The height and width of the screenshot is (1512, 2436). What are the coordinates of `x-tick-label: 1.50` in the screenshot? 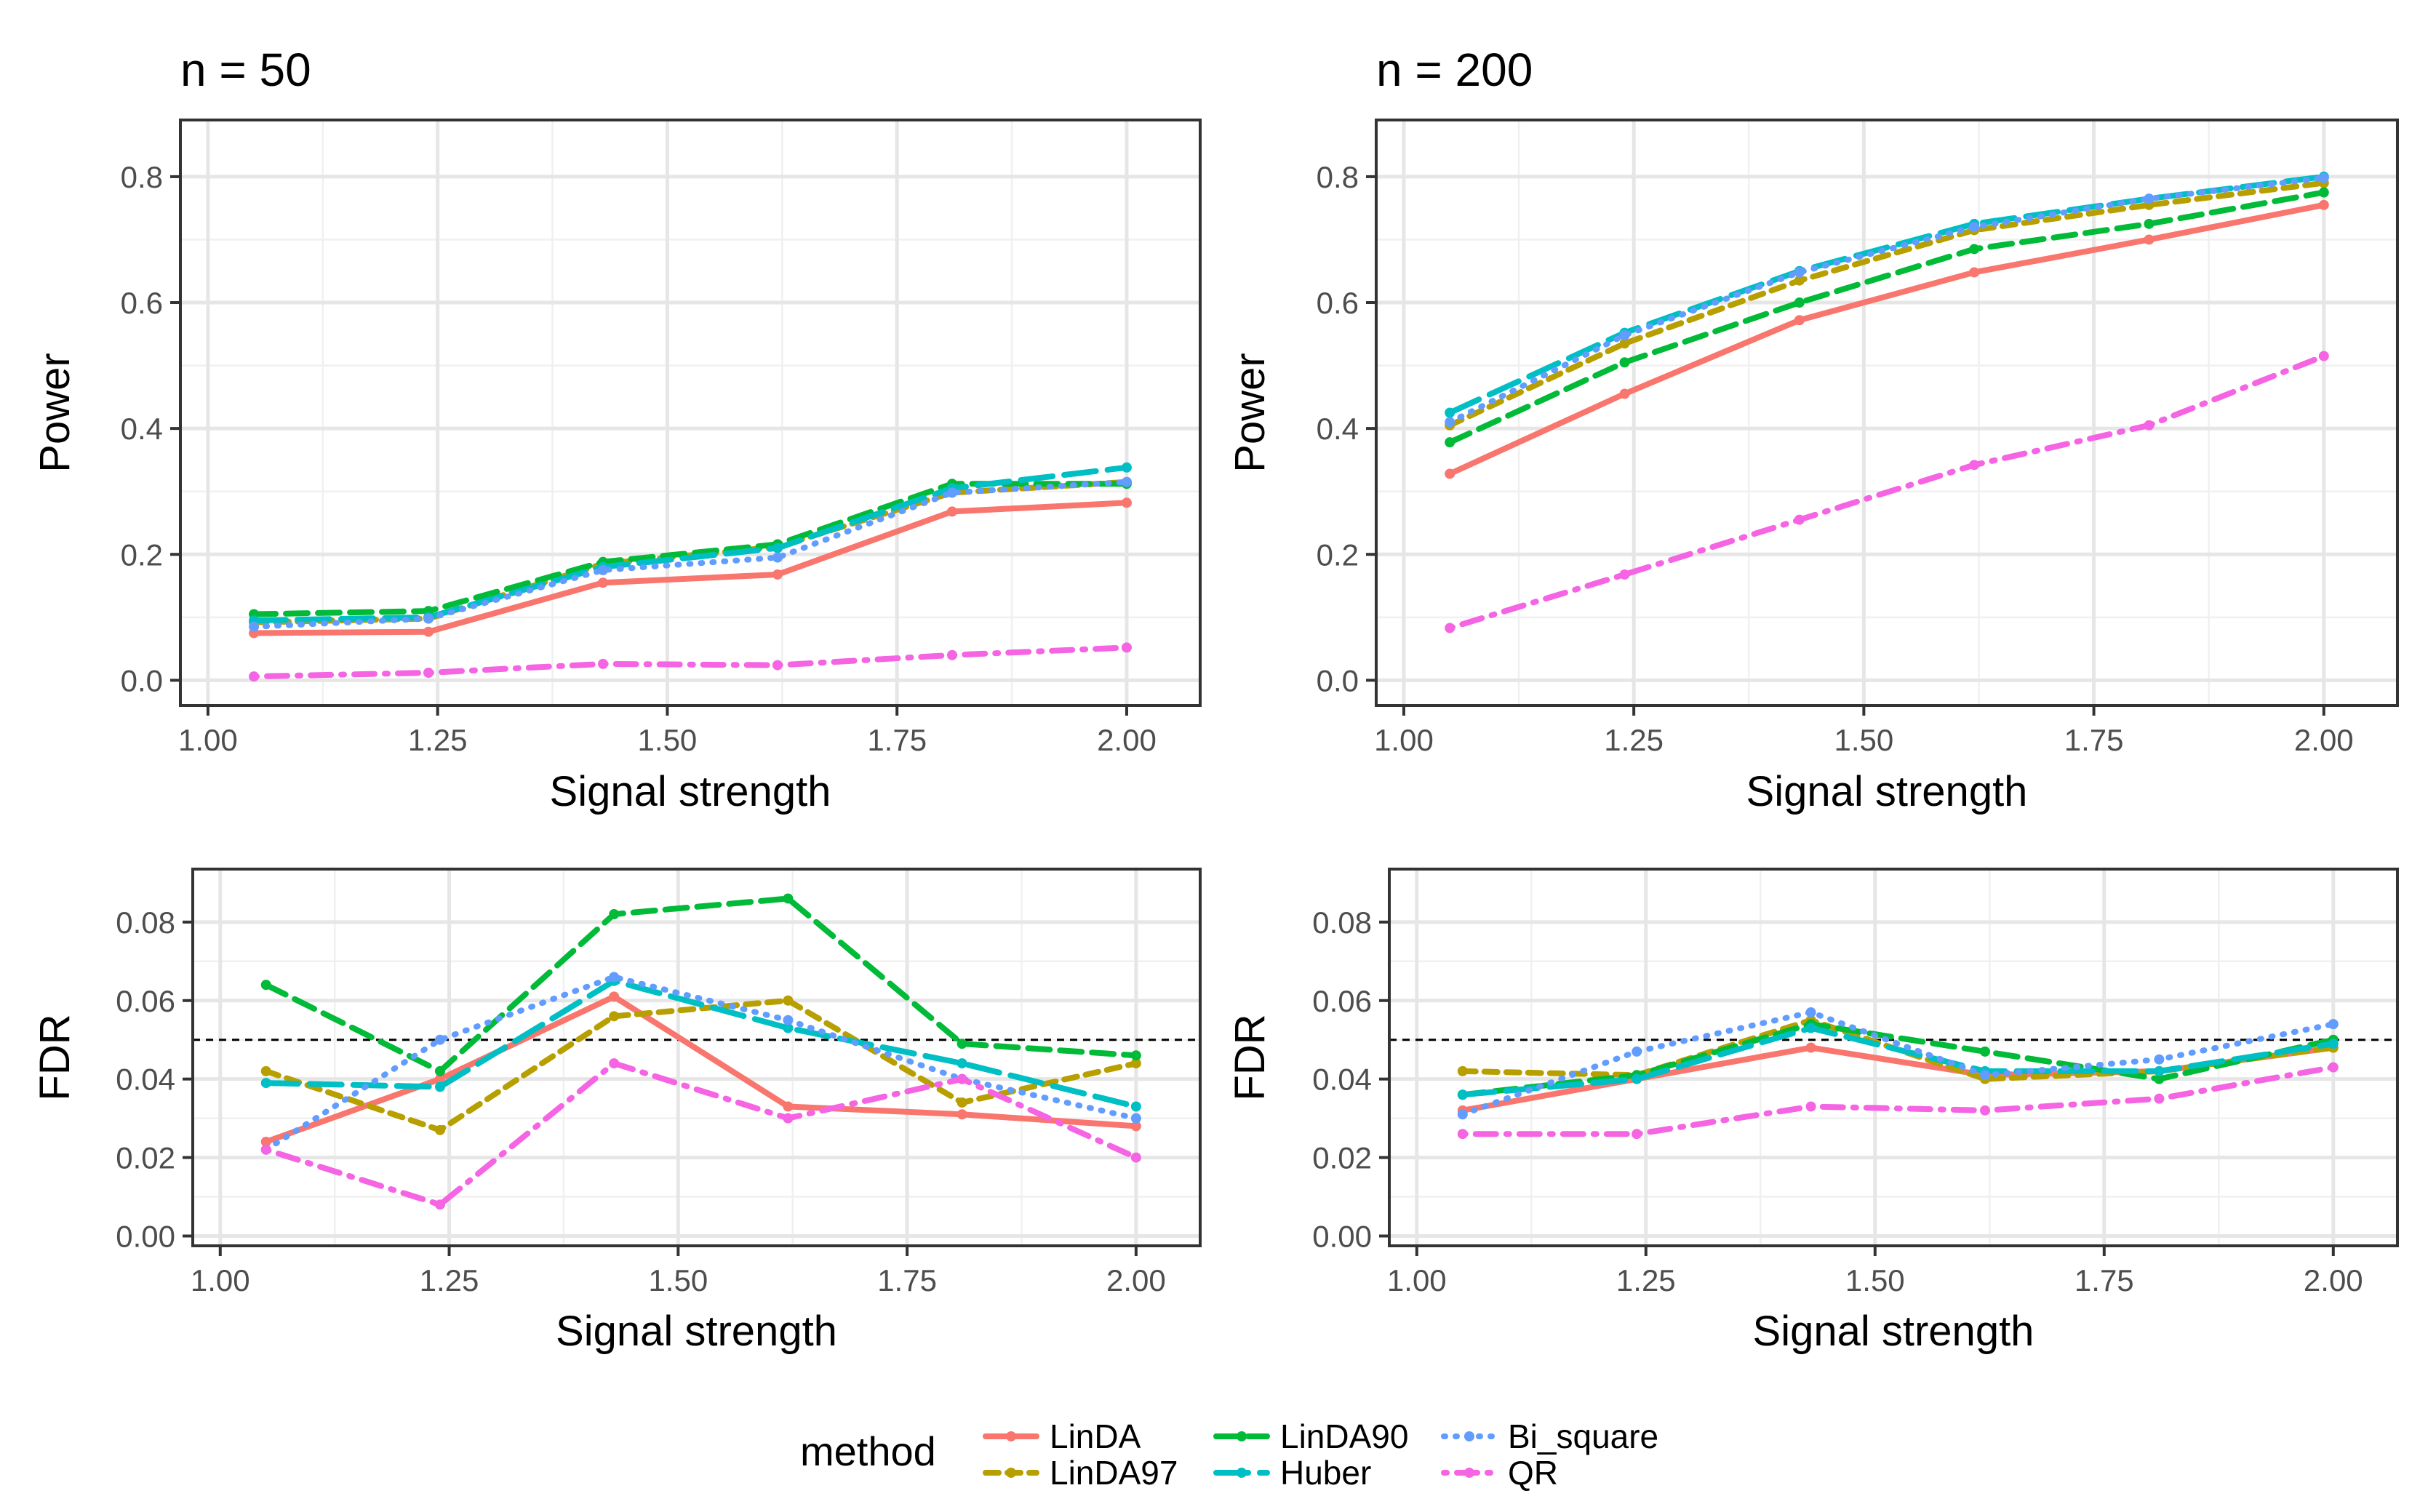 It's located at (1864, 740).